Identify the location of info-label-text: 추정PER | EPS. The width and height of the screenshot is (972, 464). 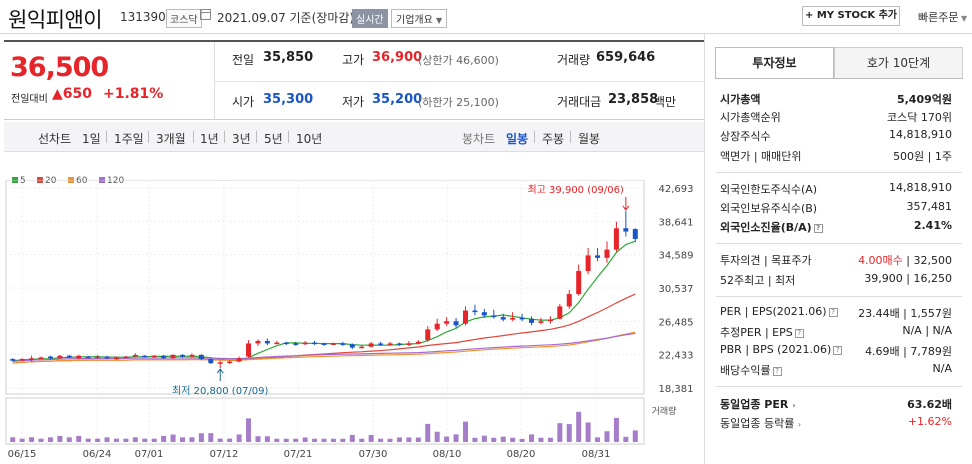
(756, 332).